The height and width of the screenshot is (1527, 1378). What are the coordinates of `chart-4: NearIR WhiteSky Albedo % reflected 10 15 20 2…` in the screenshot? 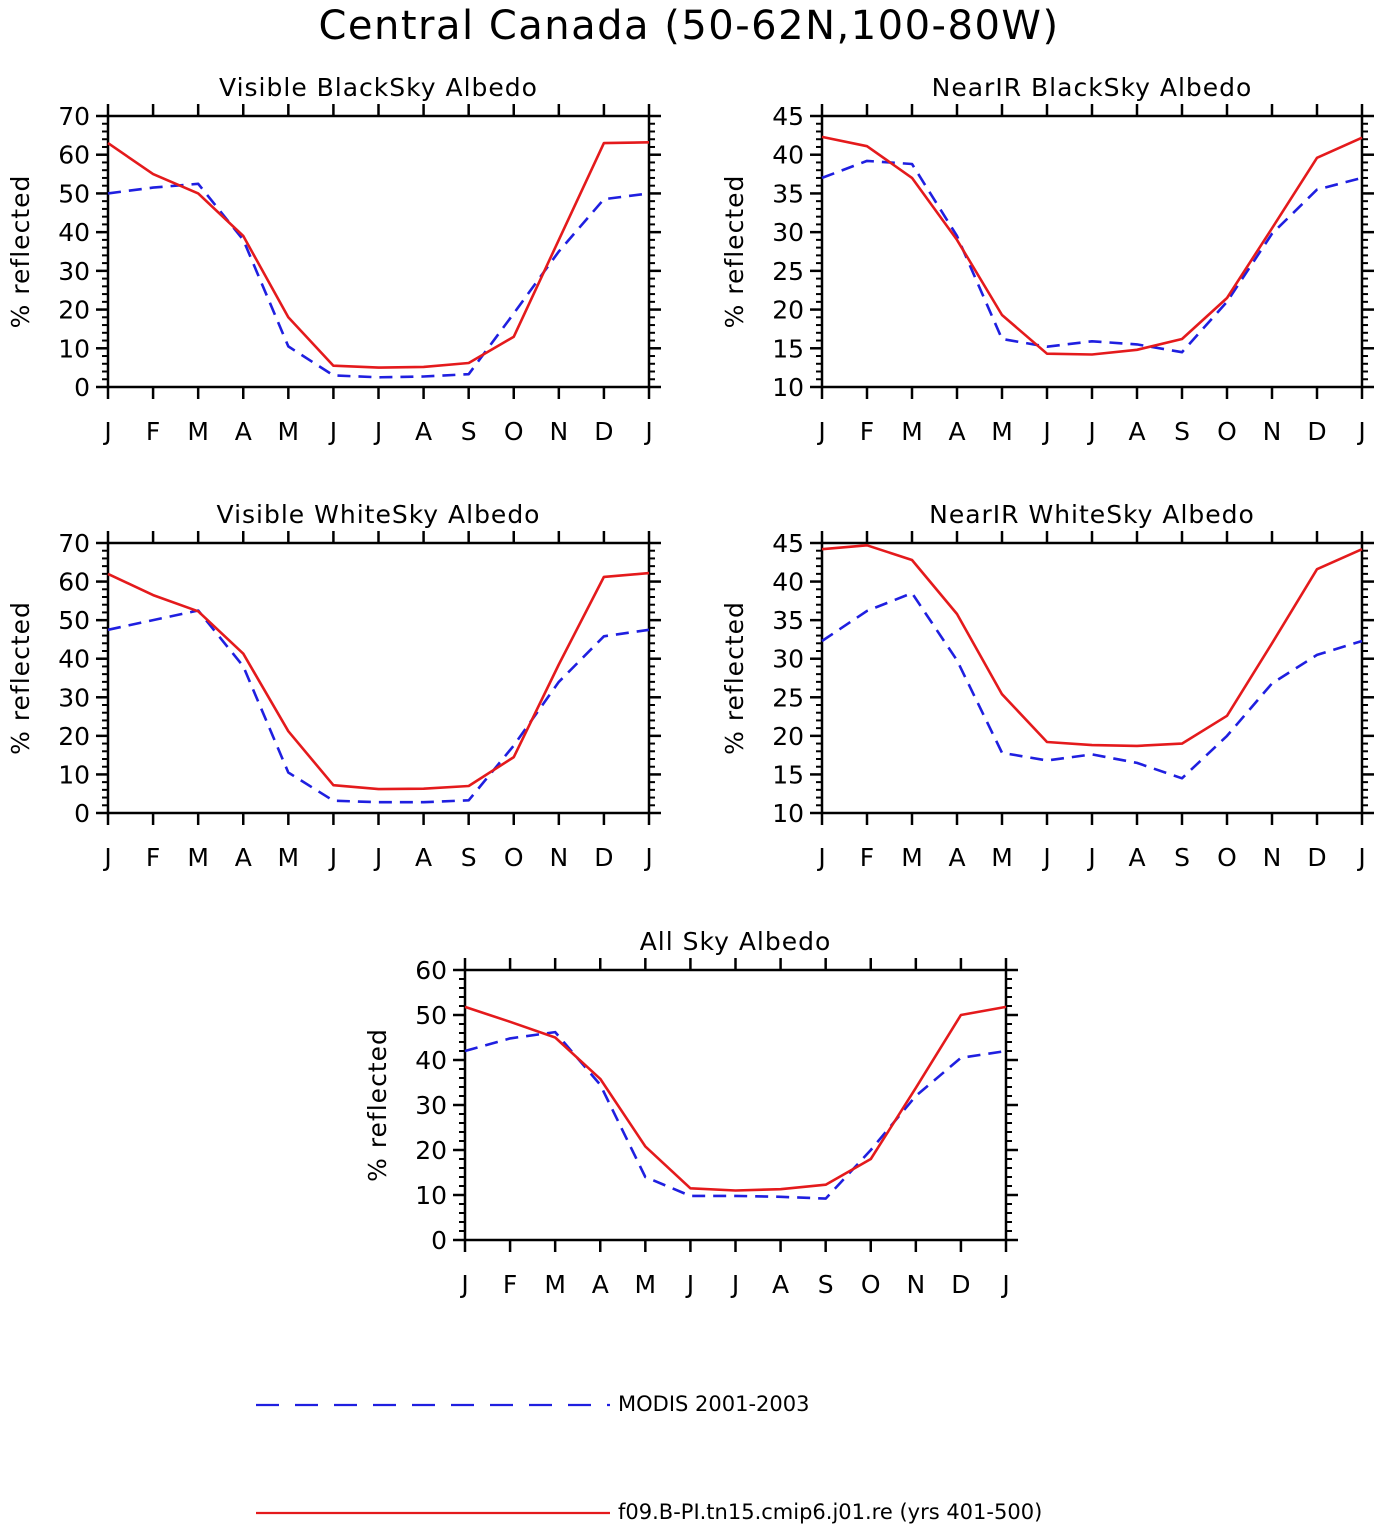 It's located at (1047, 686).